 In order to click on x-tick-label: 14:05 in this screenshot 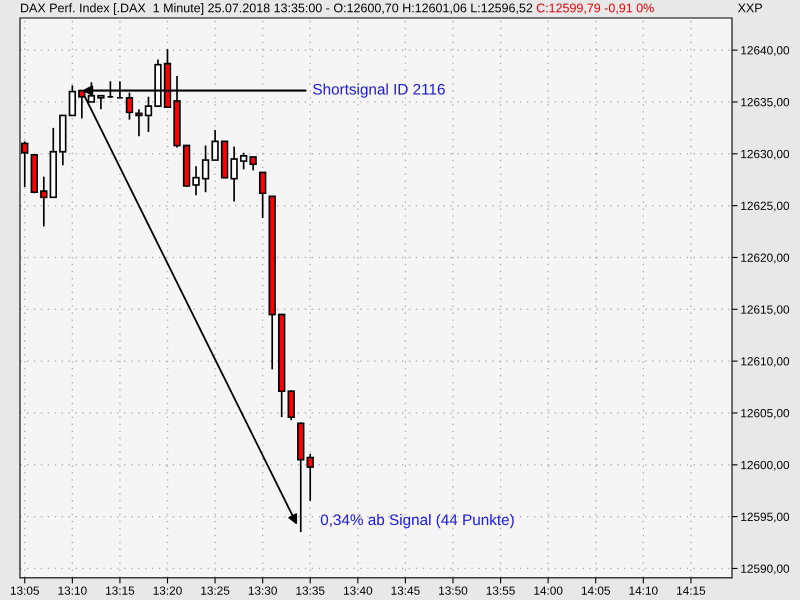, I will do `click(596, 590)`.